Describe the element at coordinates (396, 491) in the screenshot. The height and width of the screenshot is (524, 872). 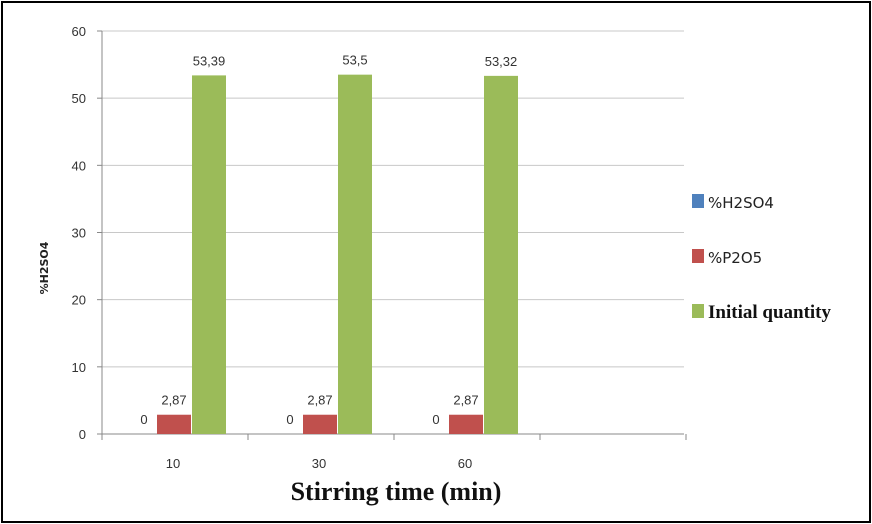
I see `x-axis-title: Stirring time (min)` at that location.